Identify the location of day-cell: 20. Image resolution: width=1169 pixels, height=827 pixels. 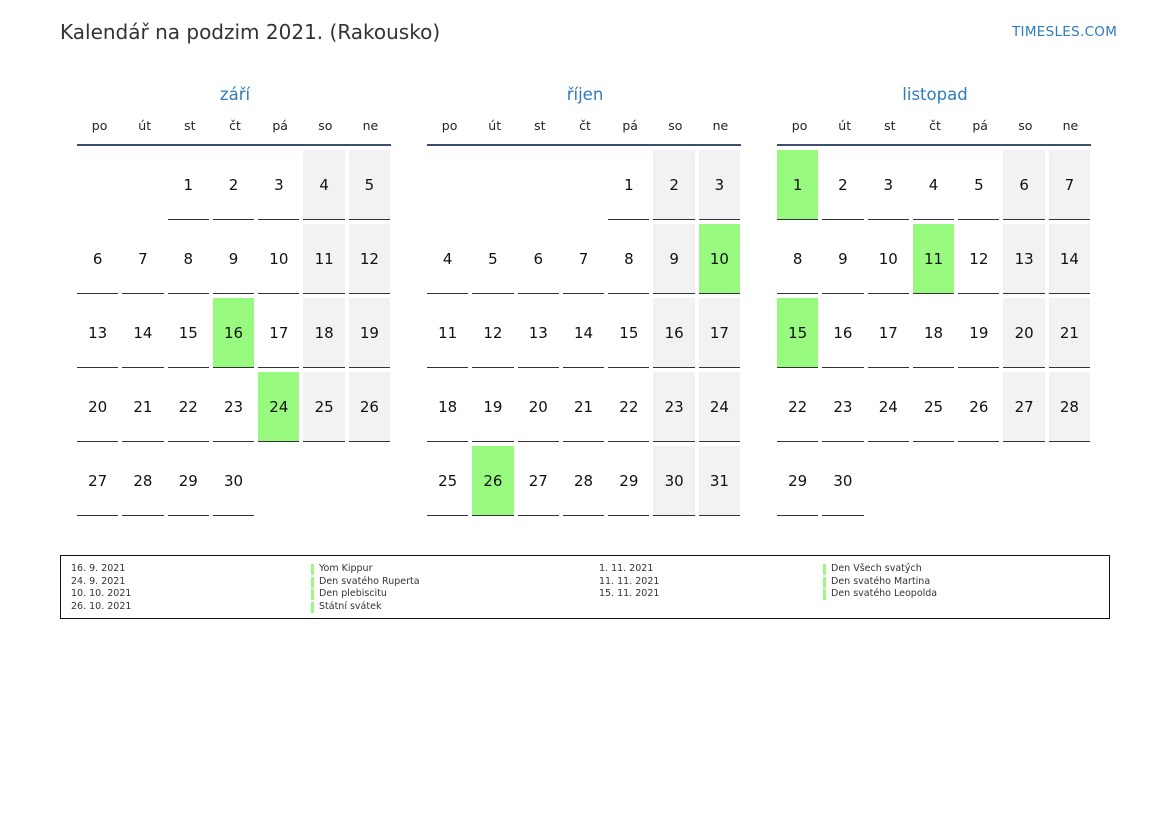
(98, 407).